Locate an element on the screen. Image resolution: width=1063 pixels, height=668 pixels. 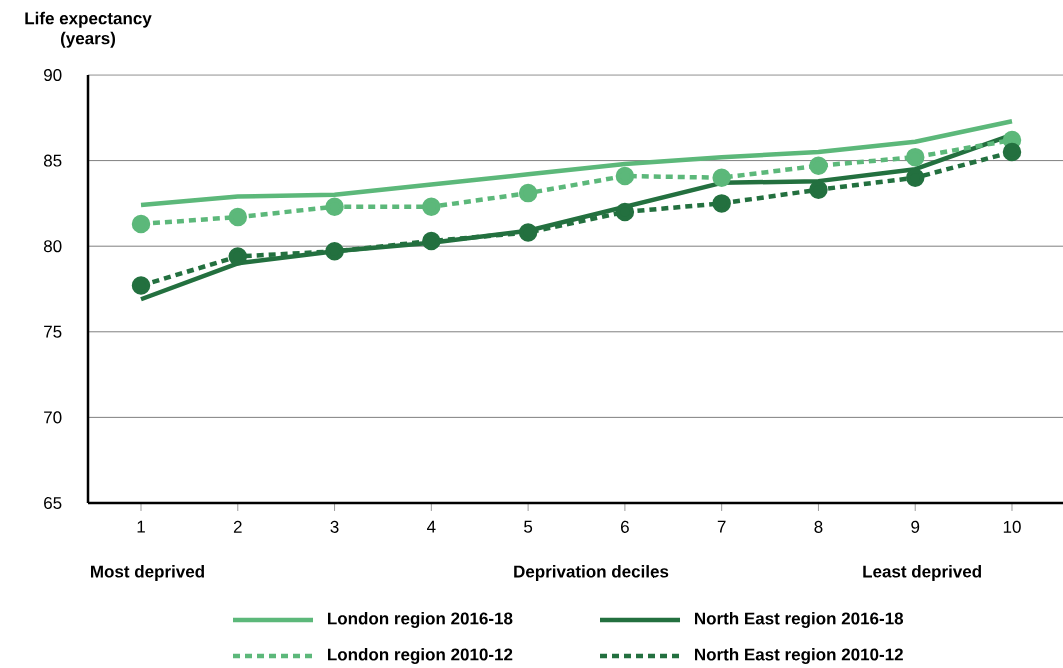
y-axis-title: Life expectancy (years) is located at coordinates (88, 29).